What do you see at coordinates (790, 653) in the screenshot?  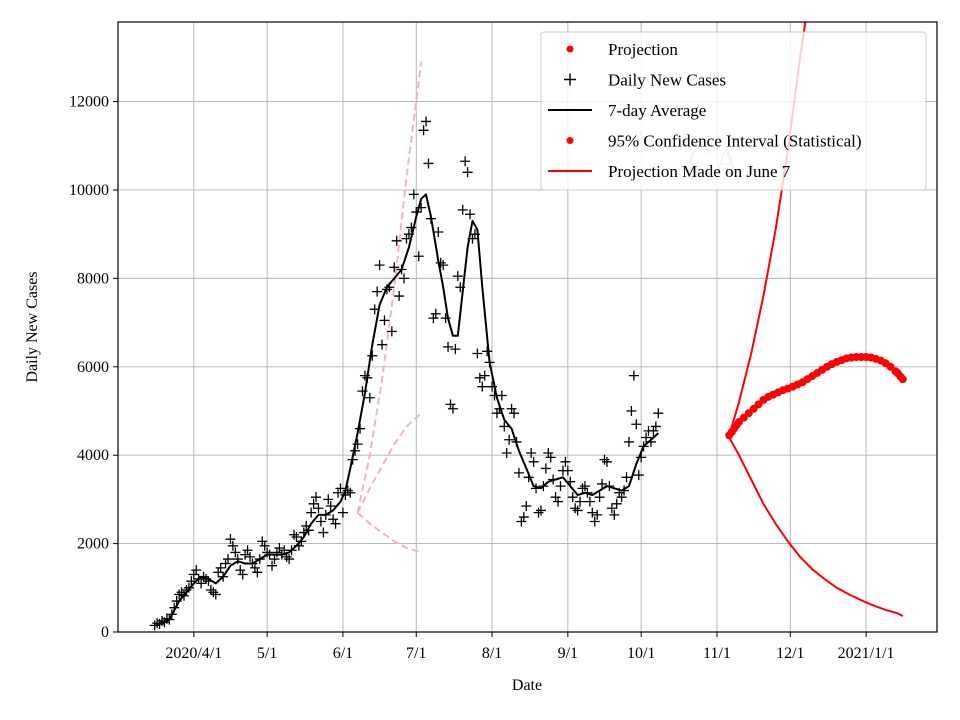 I see `x-tick-label: 12/1` at bounding box center [790, 653].